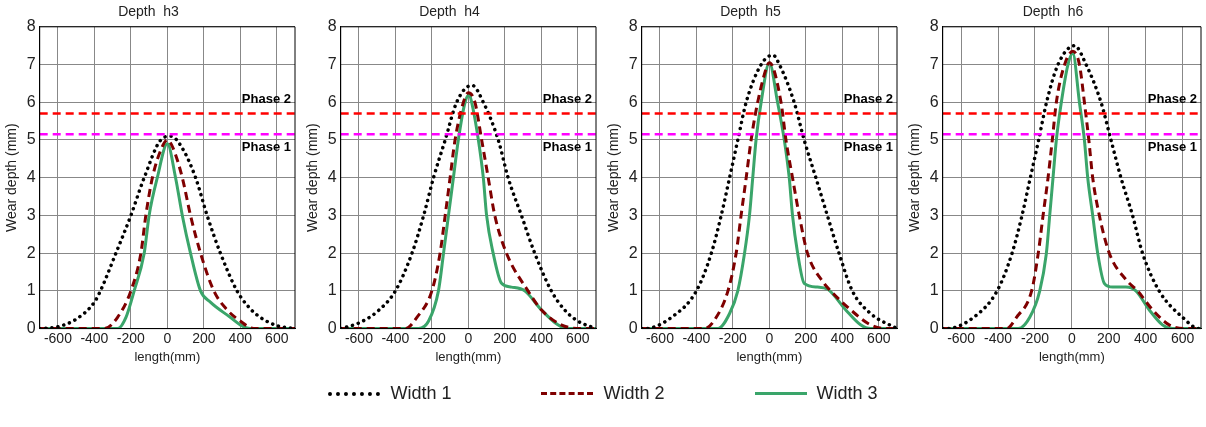 This screenshot has width=1206, height=427. Describe the element at coordinates (751, 11) in the screenshot. I see `chart-title: Depth h5` at that location.